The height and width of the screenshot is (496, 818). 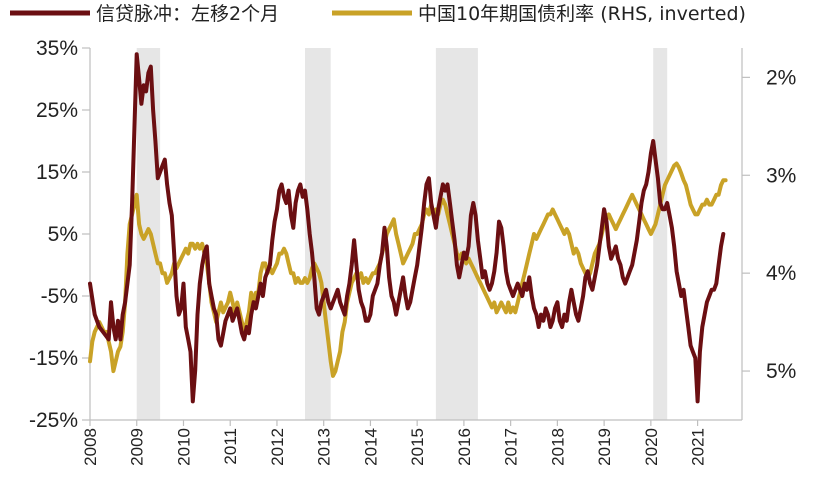 What do you see at coordinates (59, 296) in the screenshot?
I see `left-tick-label: -5%` at bounding box center [59, 296].